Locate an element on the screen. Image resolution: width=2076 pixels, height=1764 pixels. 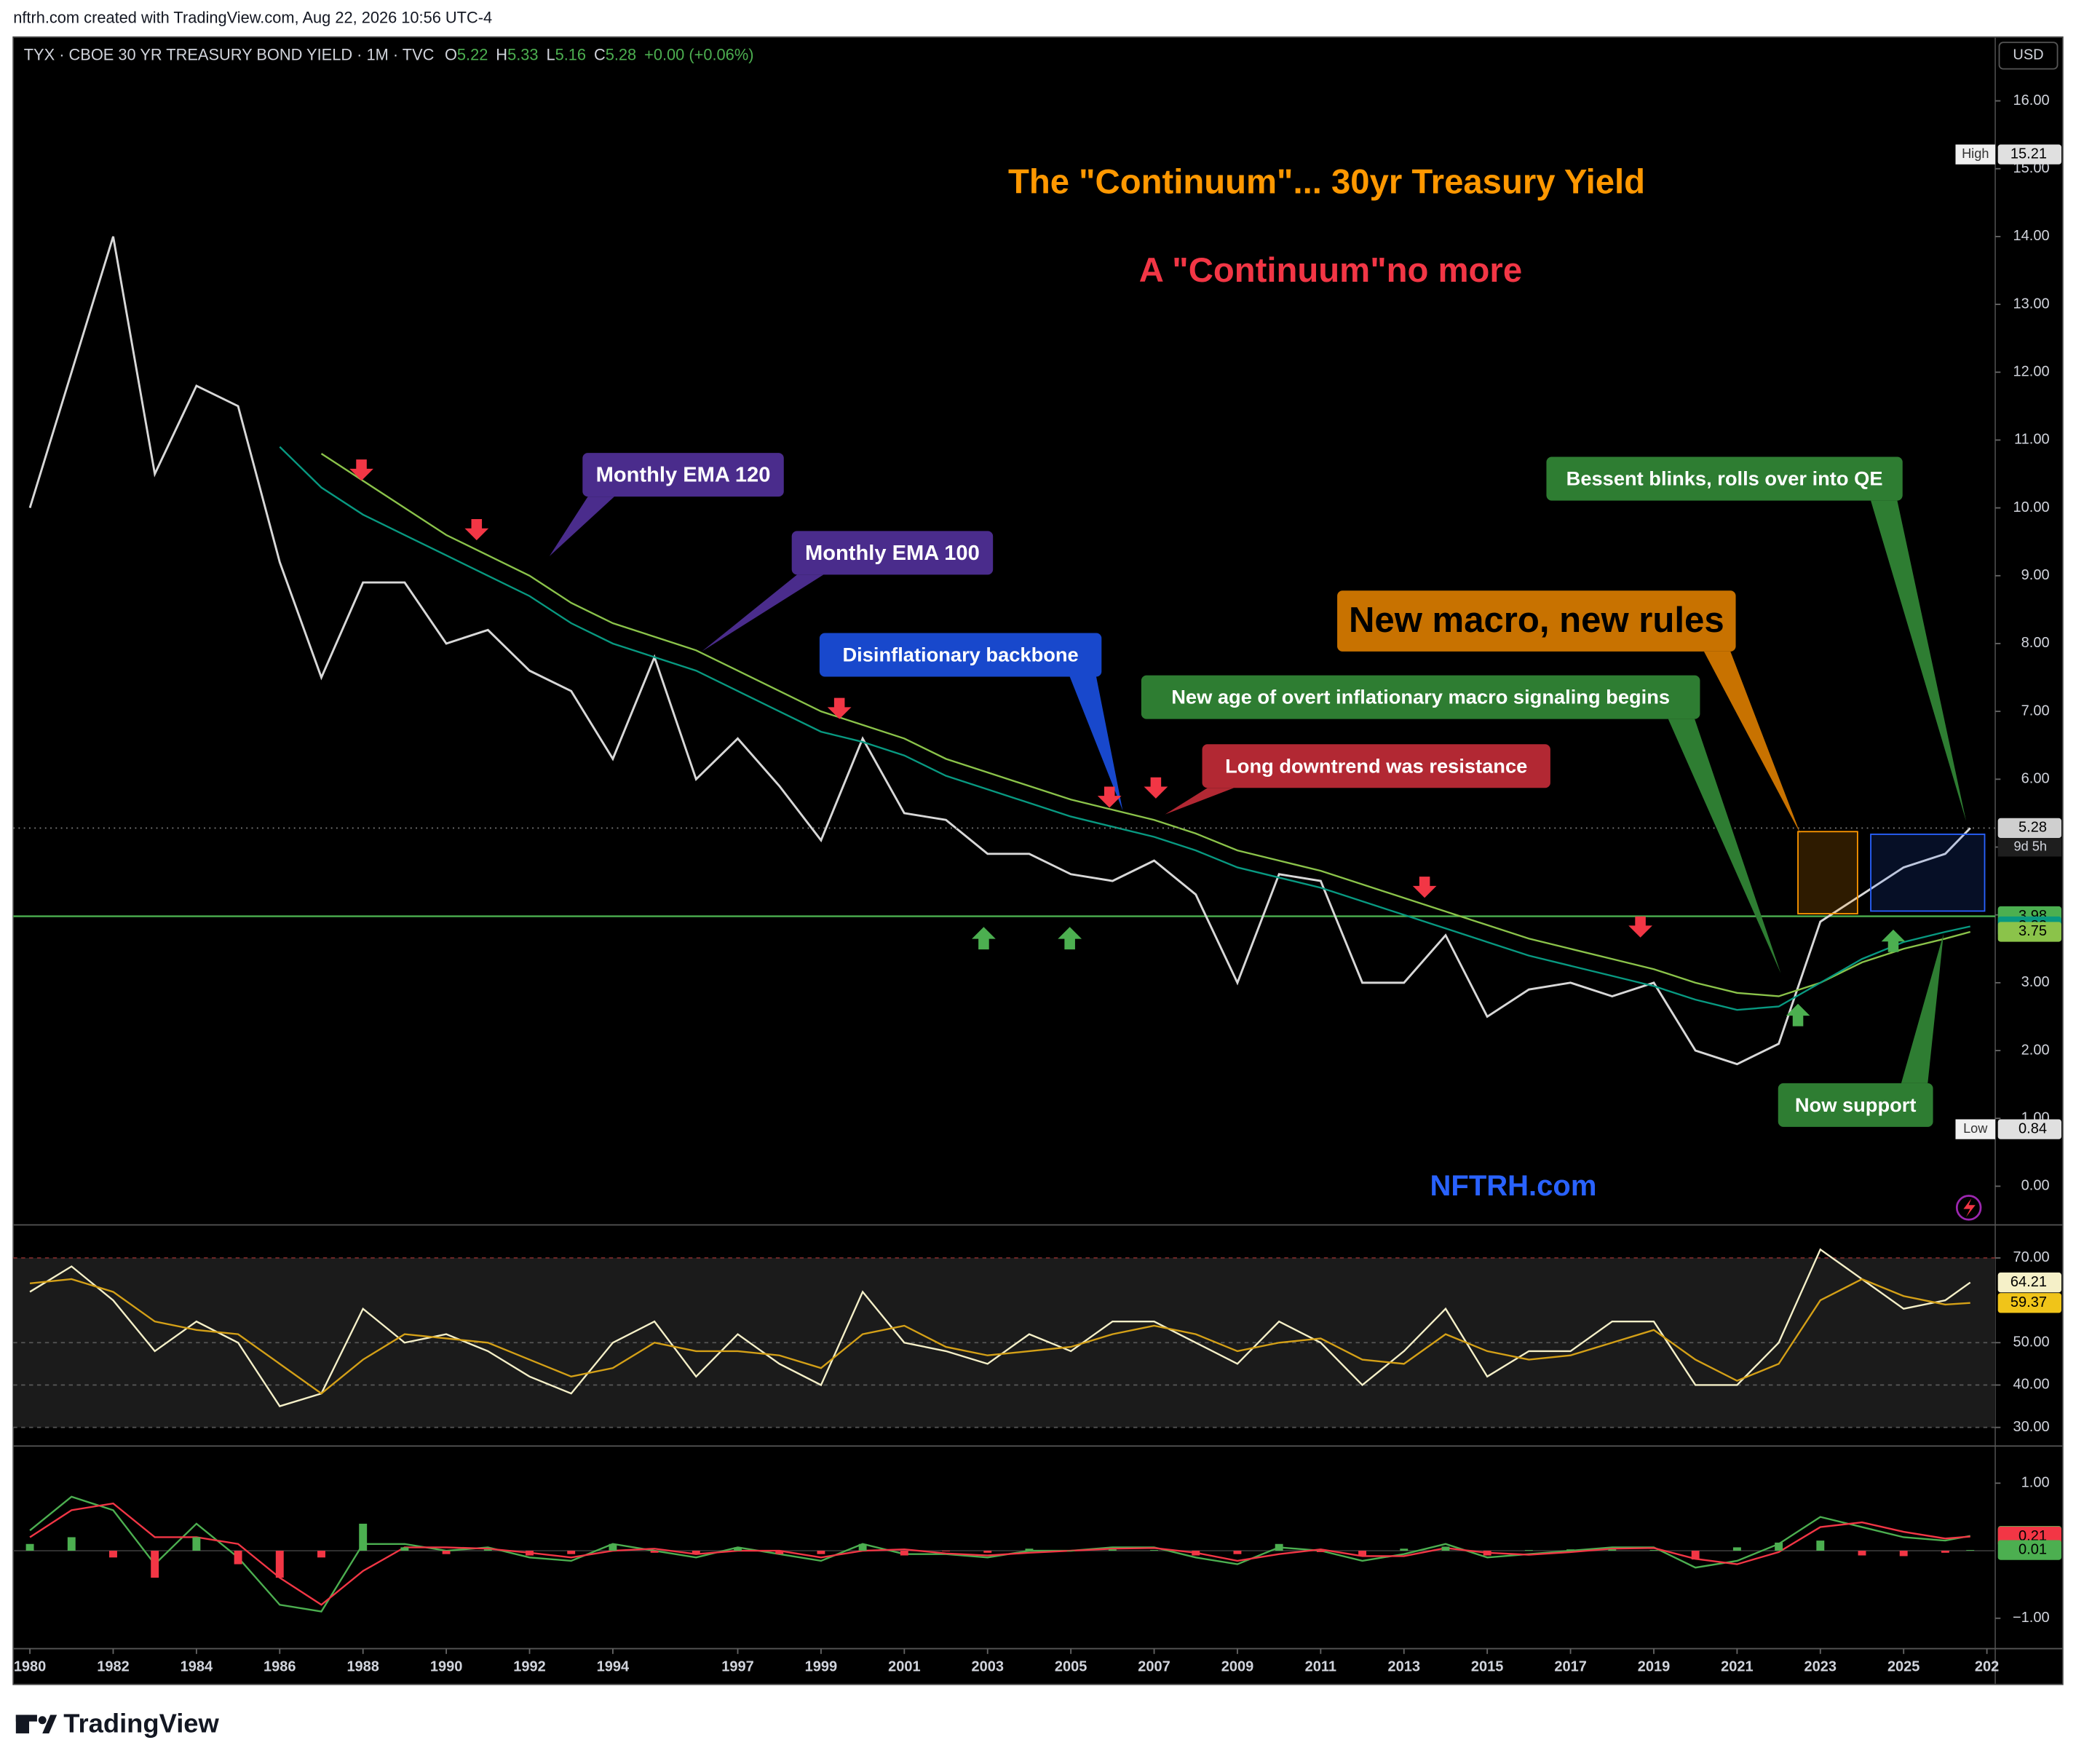
price-label: 64.21 is located at coordinates (2028, 1282).